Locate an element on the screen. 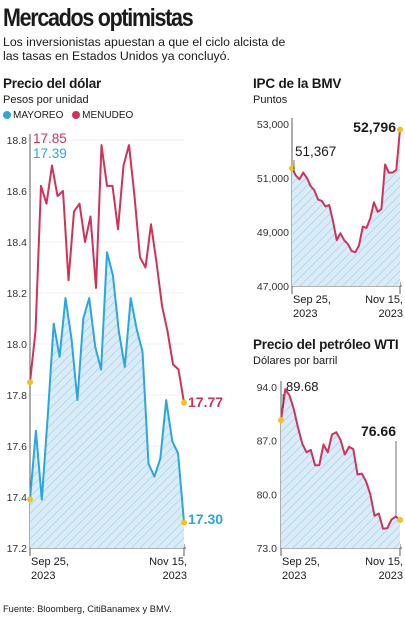 Image resolution: width=405 pixels, height=620 pixels. dolar-ytick-label: 17.8 is located at coordinates (17, 396).